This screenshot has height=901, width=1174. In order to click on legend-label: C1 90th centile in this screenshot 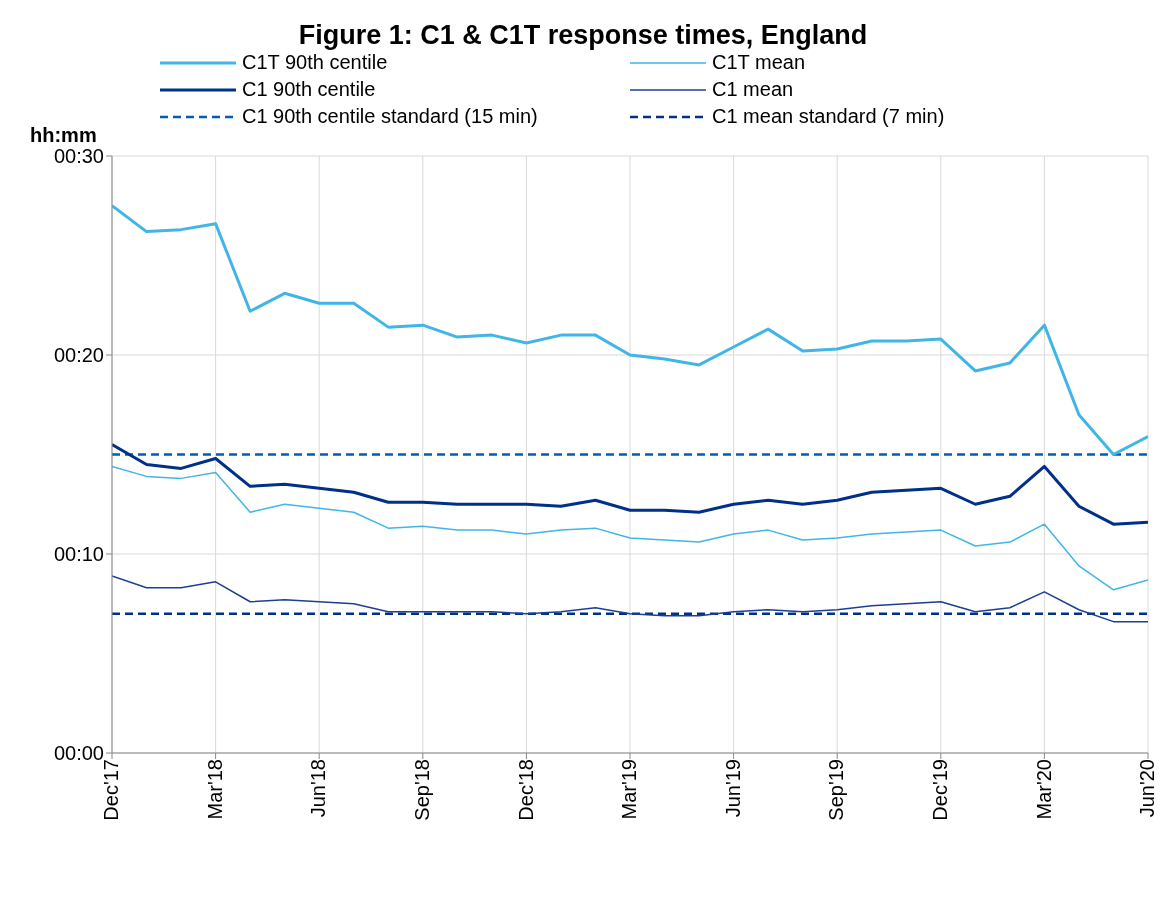, I will do `click(309, 89)`.